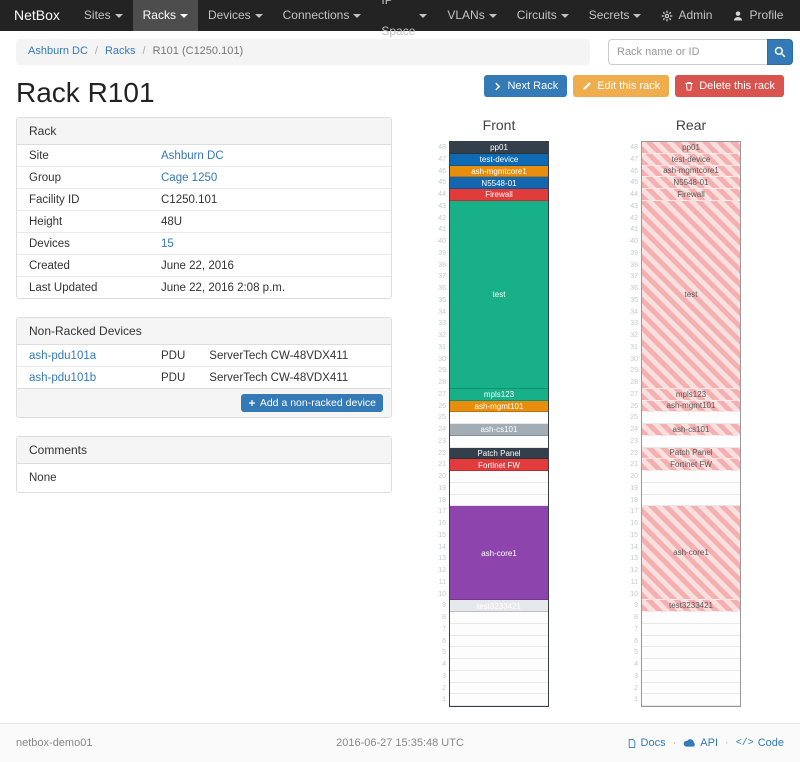  What do you see at coordinates (235, 15) in the screenshot?
I see `nav-item-devices: Devices` at bounding box center [235, 15].